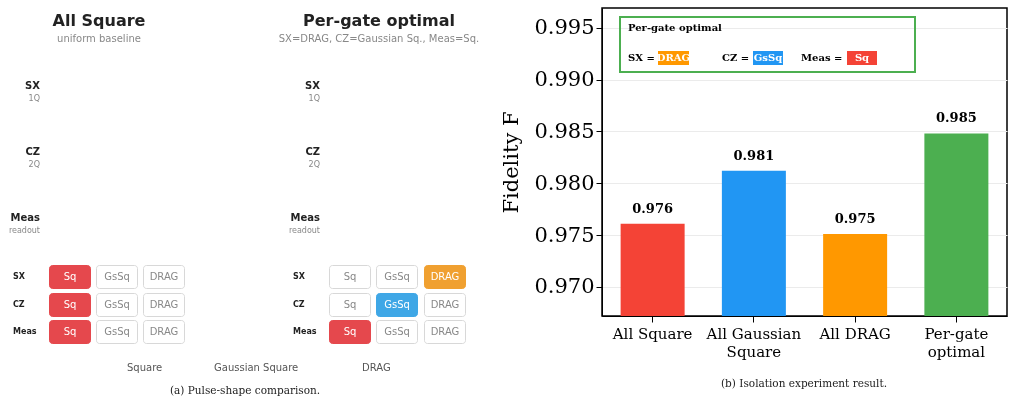 Image resolution: width=1024 pixels, height=398 pixels. Describe the element at coordinates (564, 182) in the screenshot. I see `y-tick-label: 0.980` at that location.